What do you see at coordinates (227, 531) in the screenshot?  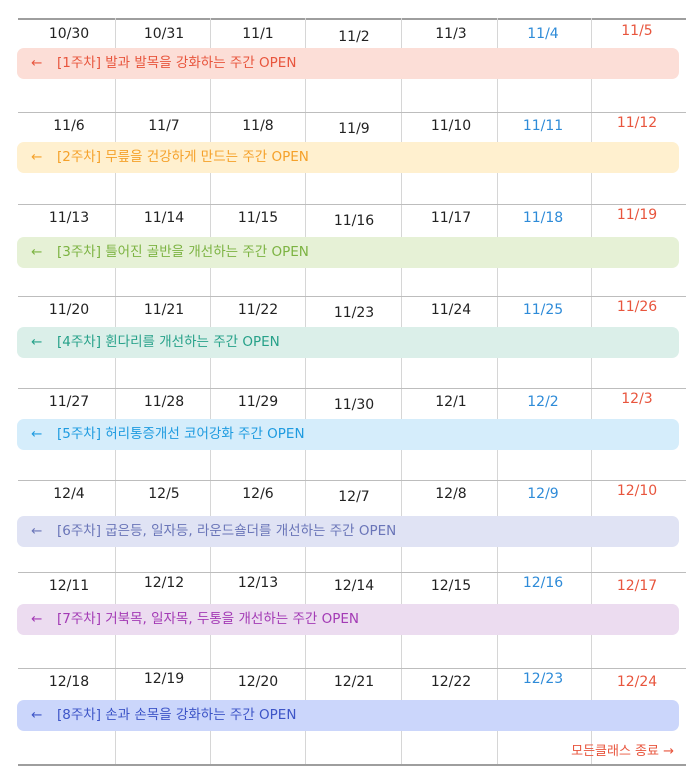 I see `week-open-banner-label: [6주차] 굽은등, 일자등, 라운드숄더를 개선하는 주간 OPEN` at bounding box center [227, 531].